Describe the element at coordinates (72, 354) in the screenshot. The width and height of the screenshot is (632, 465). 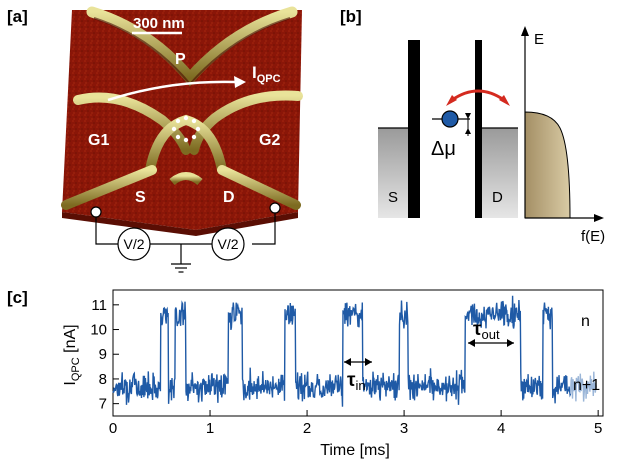
I see `y-axis-label: IQPC [nA]` at that location.